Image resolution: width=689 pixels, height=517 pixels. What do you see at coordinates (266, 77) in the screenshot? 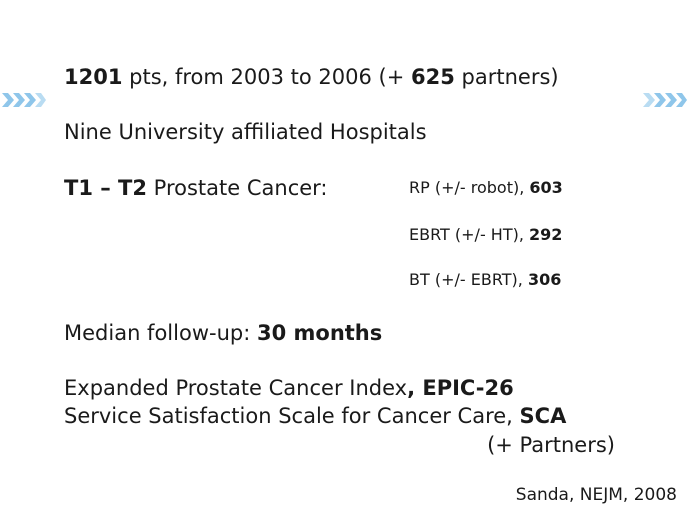
I see `patients-text: pts, from 2003 to 2006 (+` at bounding box center [266, 77].